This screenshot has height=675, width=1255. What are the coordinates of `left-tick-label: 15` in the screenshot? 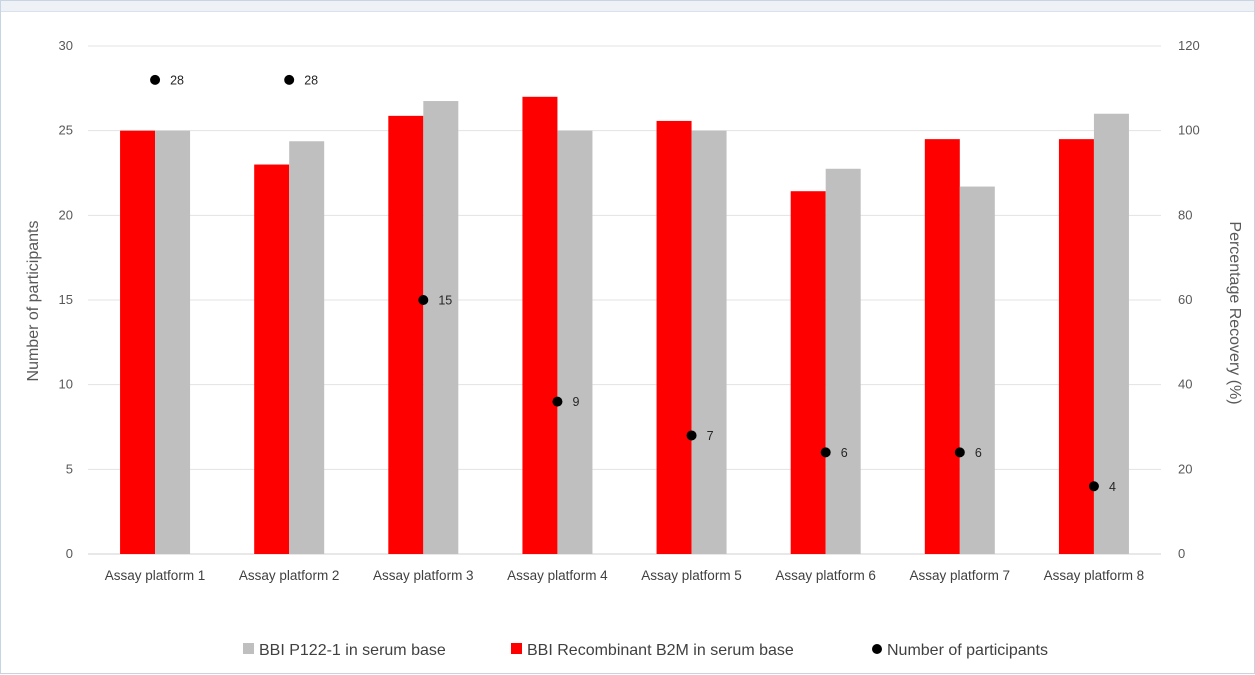 It's located at (66, 299).